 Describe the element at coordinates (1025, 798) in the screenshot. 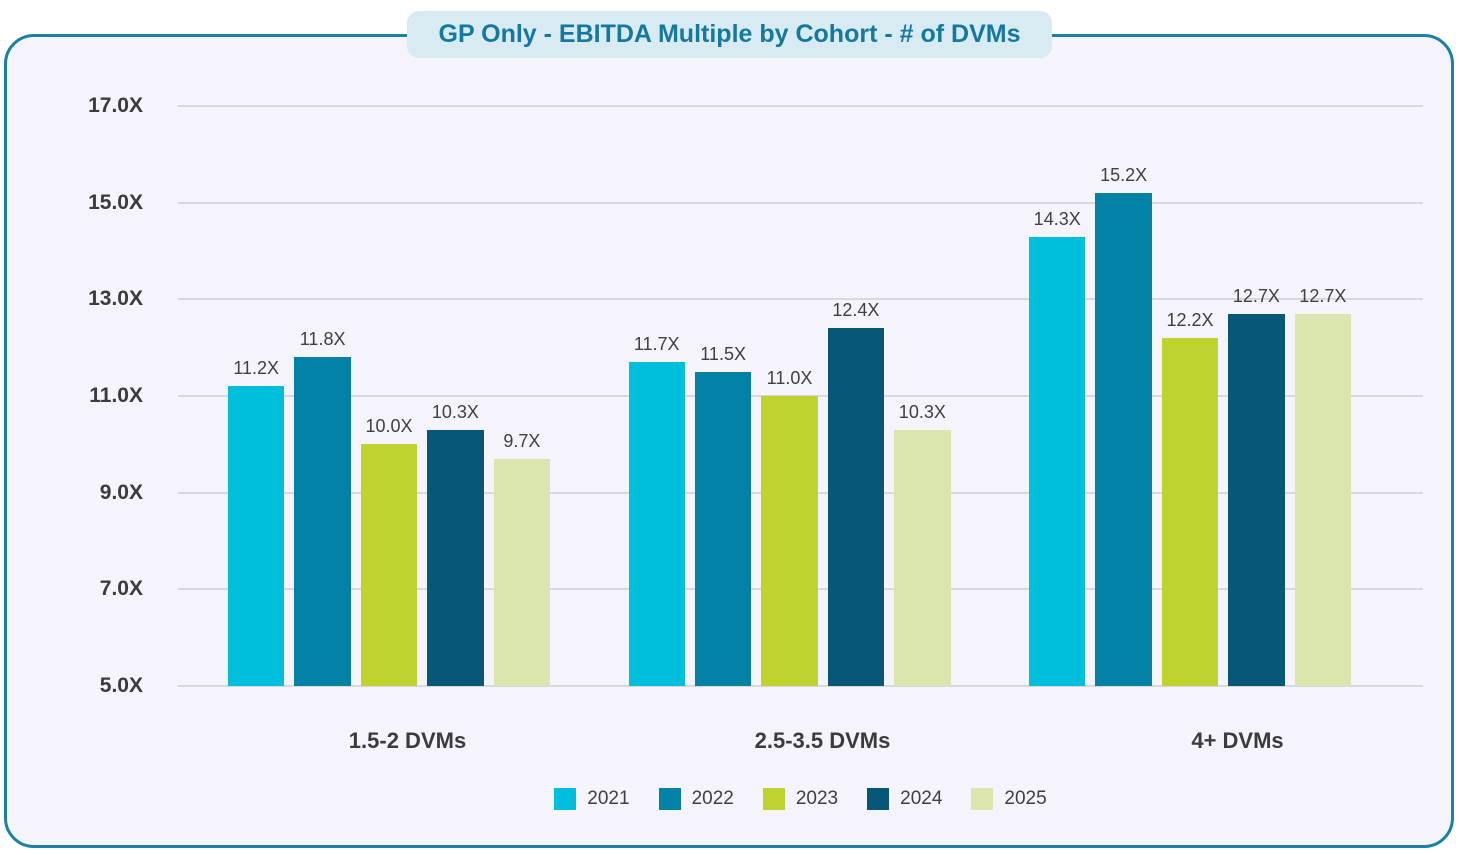

I see `legend-label: 2025` at that location.